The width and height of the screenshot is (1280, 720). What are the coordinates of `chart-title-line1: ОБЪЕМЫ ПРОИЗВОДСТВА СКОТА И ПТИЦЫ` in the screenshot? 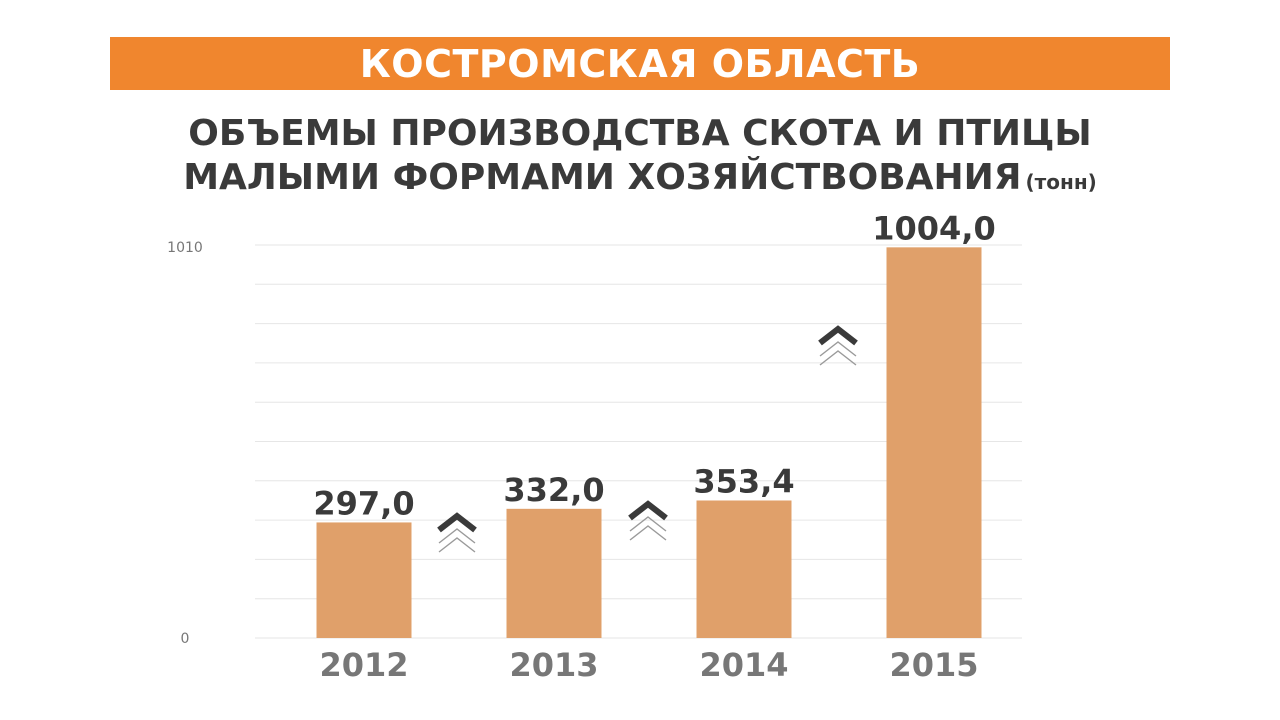 It's located at (640, 133).